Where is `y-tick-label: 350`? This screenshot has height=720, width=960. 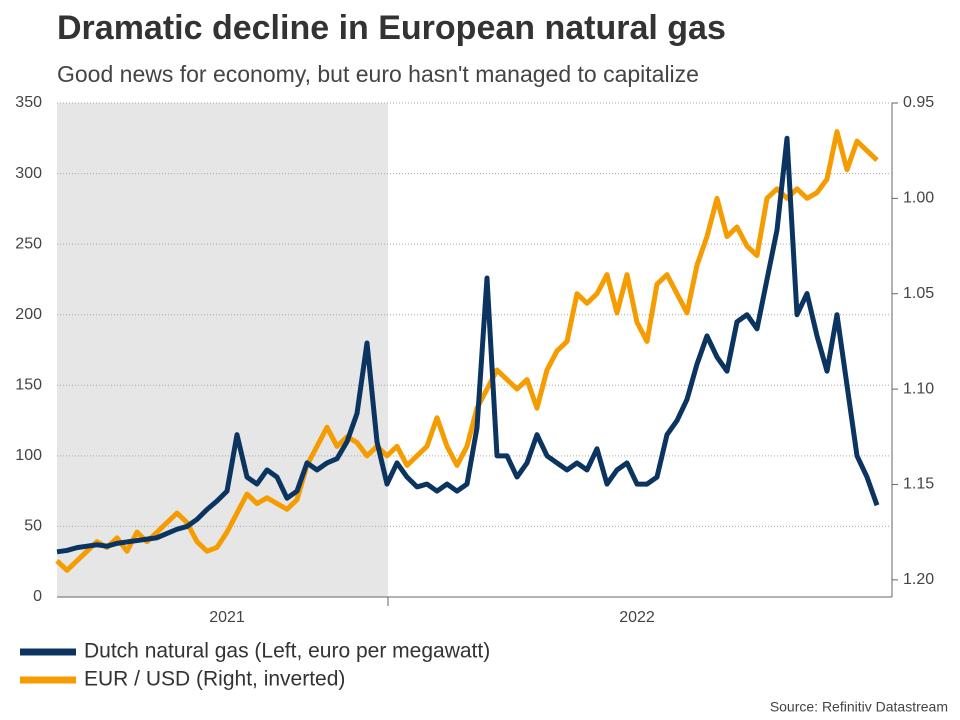
y-tick-label: 350 is located at coordinates (28, 102).